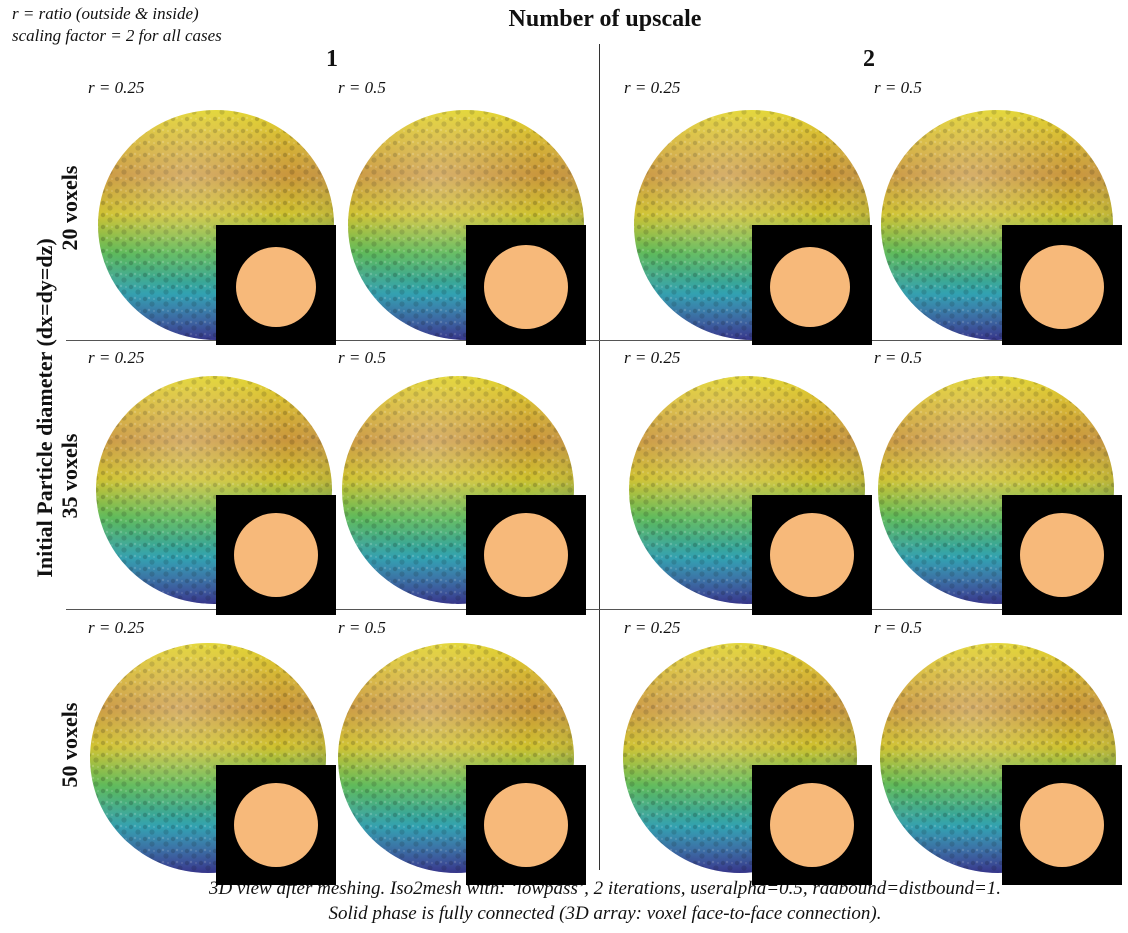 Image resolution: width=1128 pixels, height=933 pixels. What do you see at coordinates (461, 211) in the screenshot?
I see `panel-20-voxels-upscale-1-r05: r = 0.5` at bounding box center [461, 211].